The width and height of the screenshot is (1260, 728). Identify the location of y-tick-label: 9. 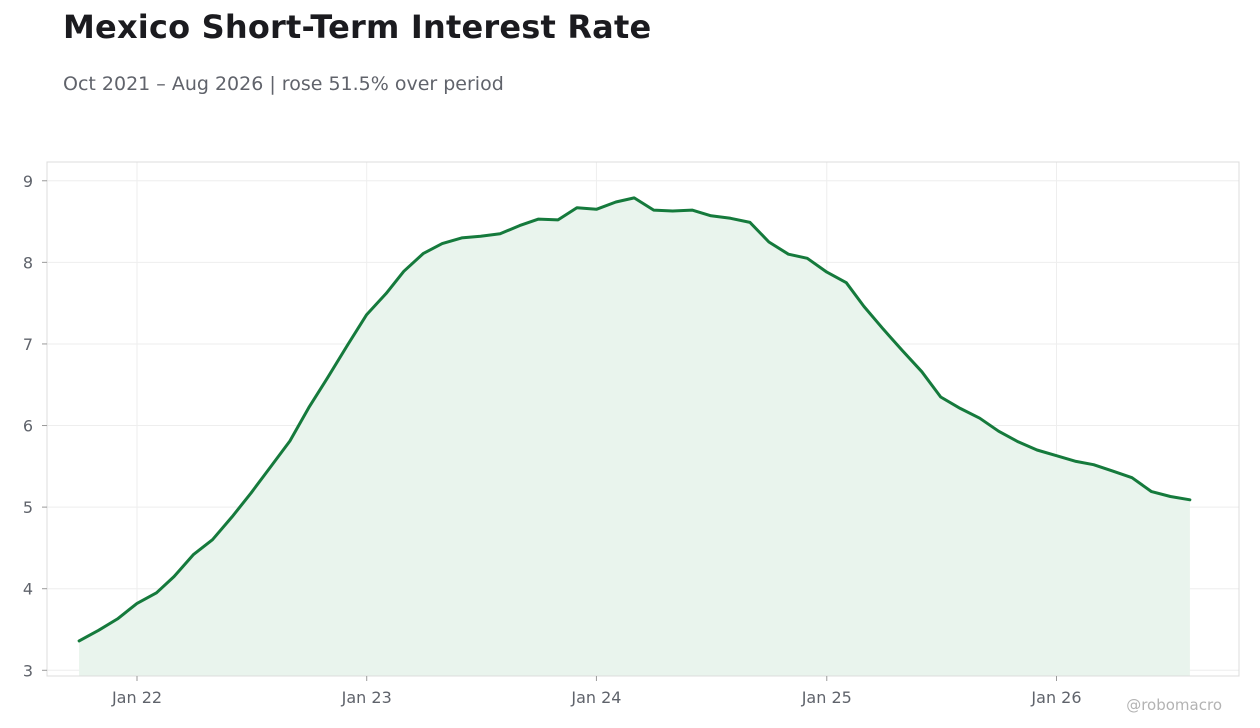
(28, 181).